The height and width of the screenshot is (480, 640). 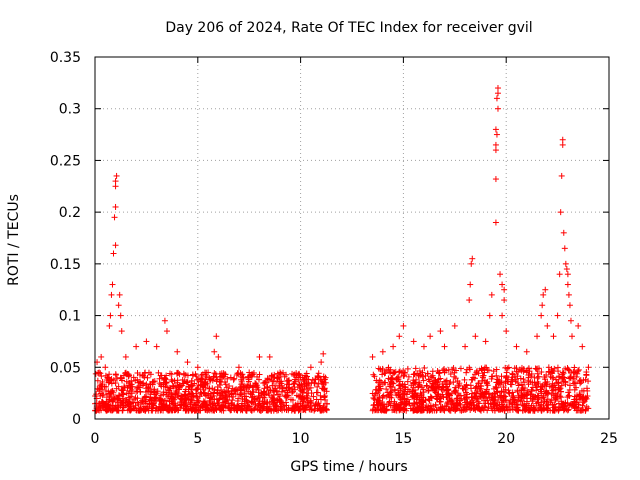 I want to click on y-tick-label: 0, so click(x=76, y=420).